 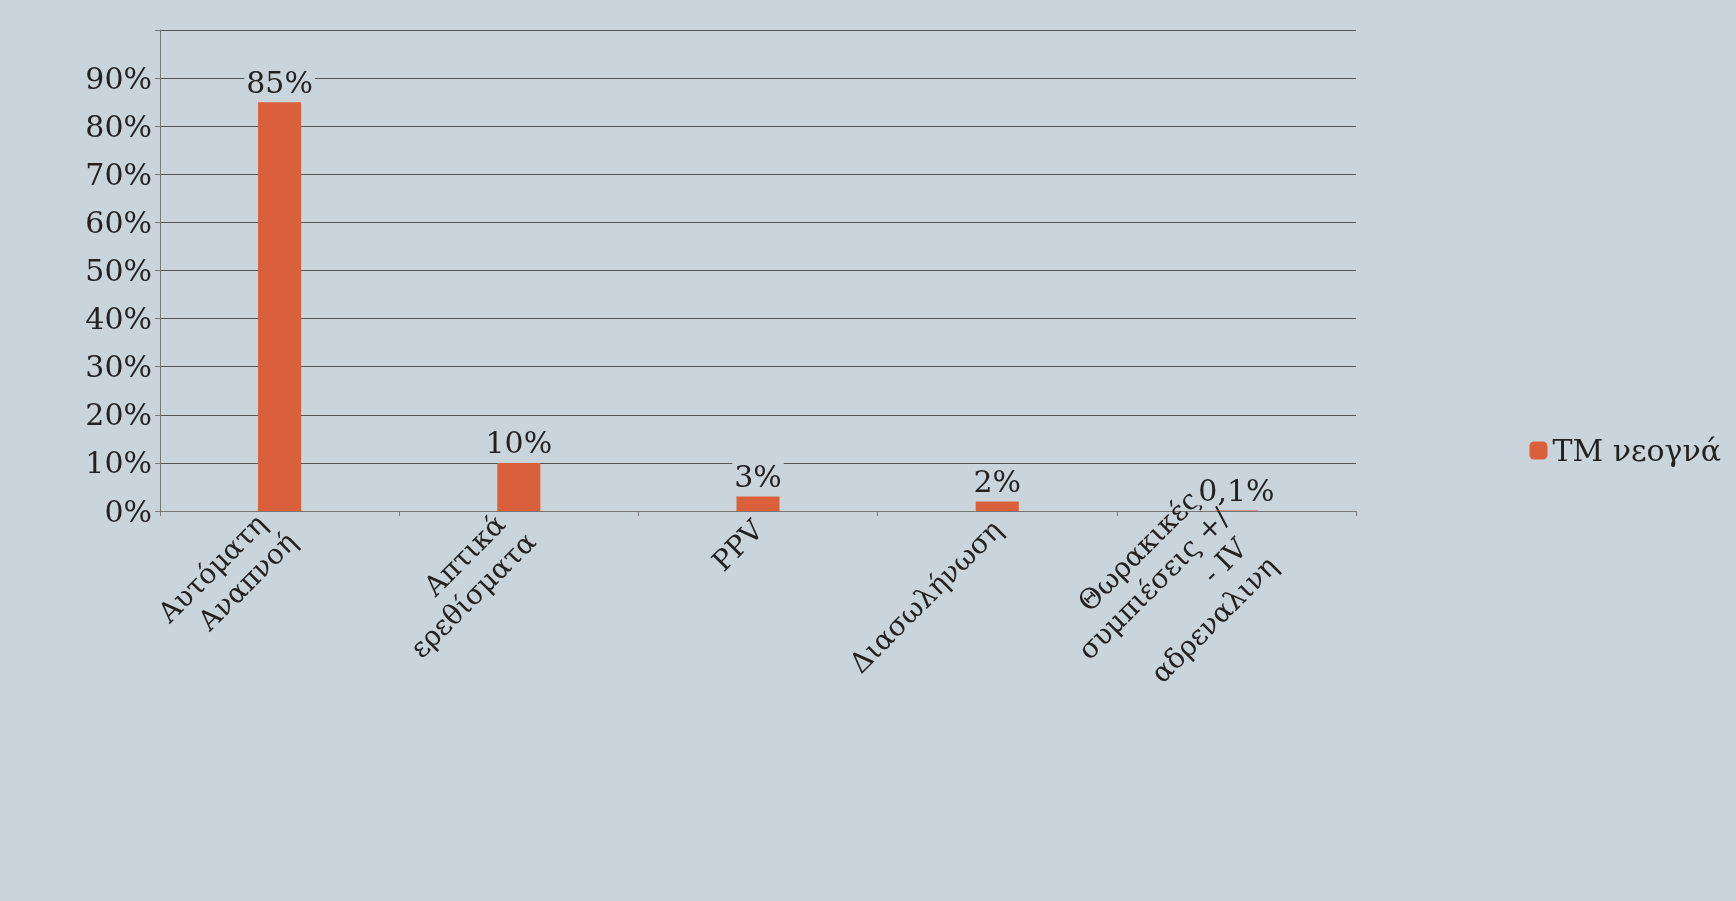 I want to click on legend-label: TM νεογνά, so click(x=1636, y=450).